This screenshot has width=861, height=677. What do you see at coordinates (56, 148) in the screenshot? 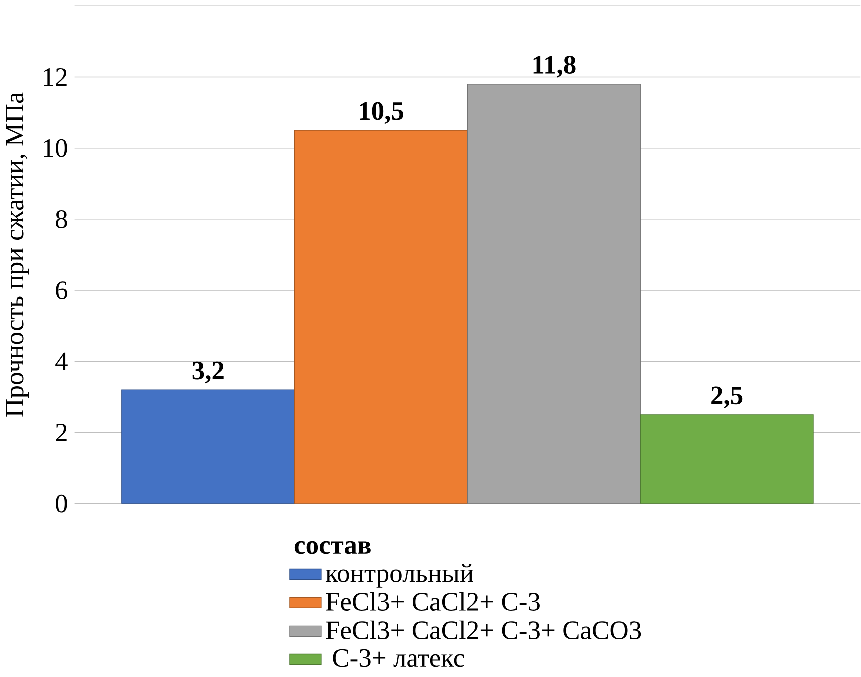
I see `y-tick-label: 10` at bounding box center [56, 148].